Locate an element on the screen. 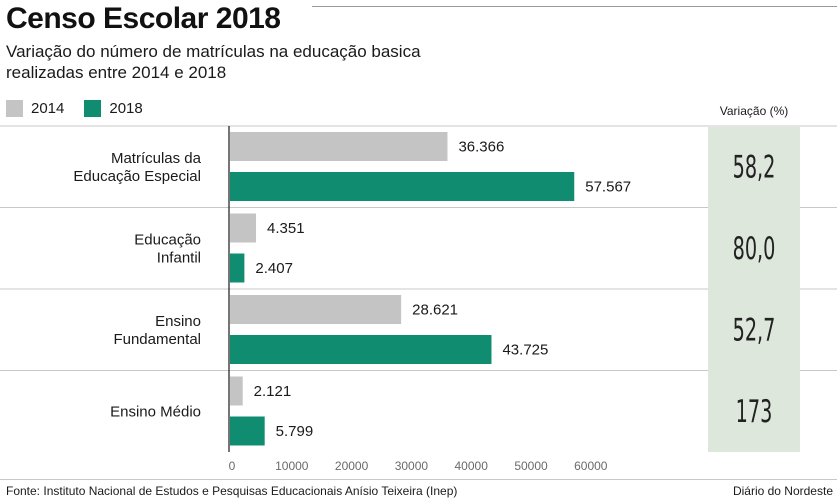 The height and width of the screenshot is (501, 837). bar-value-label: 43.725 is located at coordinates (525, 350).